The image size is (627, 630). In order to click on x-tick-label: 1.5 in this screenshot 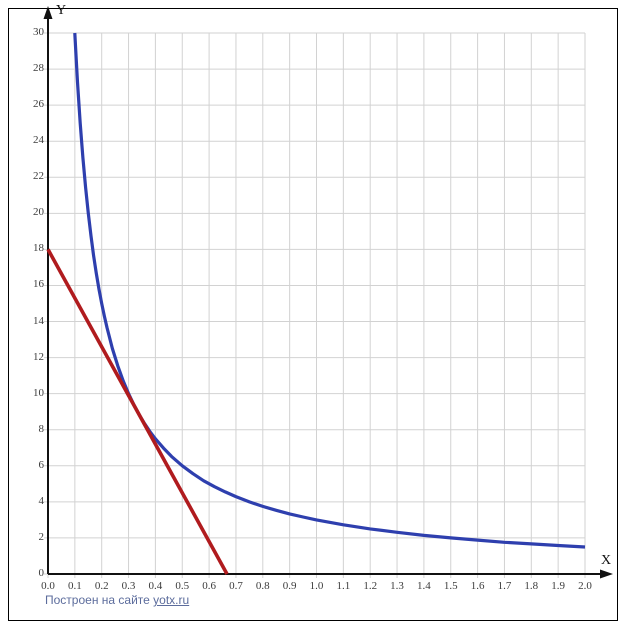, I will do `click(450, 586)`.